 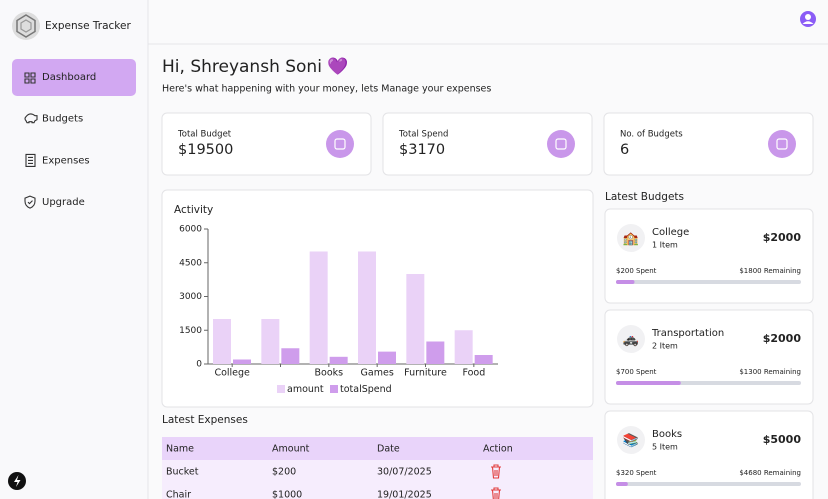 What do you see at coordinates (422, 150) in the screenshot?
I see `stat-value: $3170` at bounding box center [422, 150].